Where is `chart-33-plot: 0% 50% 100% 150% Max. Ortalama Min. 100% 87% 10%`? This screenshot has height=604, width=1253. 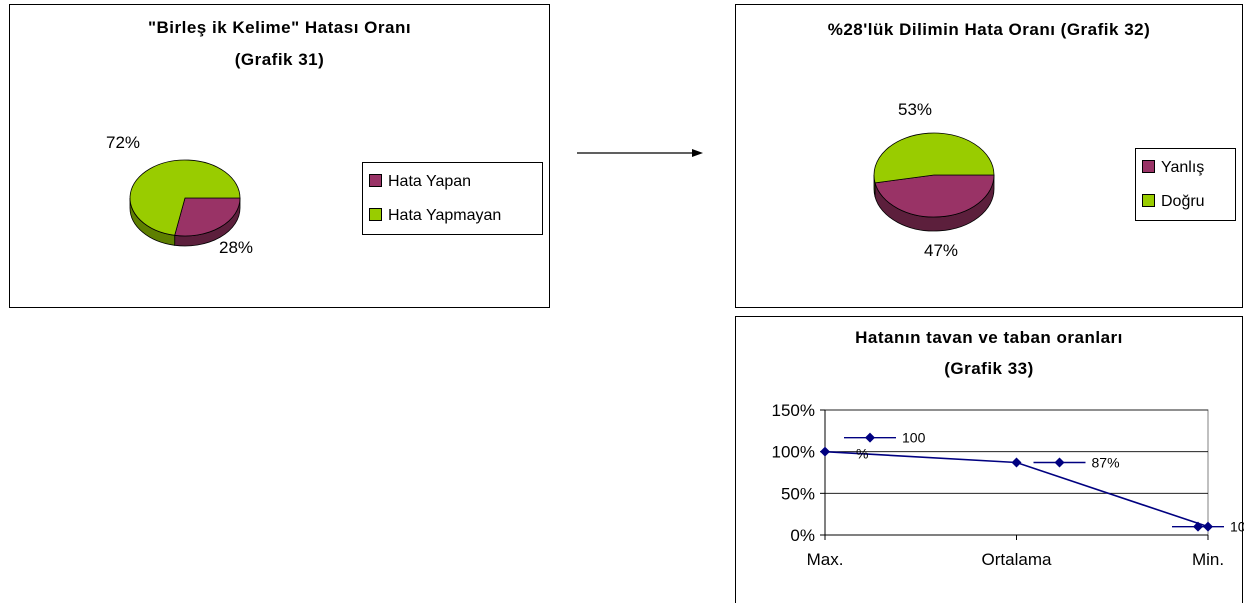
chart-33-plot: 0% 50% 100% 150% Max. Ortalama Min. 100% 87% 10% is located at coordinates (1008, 485).